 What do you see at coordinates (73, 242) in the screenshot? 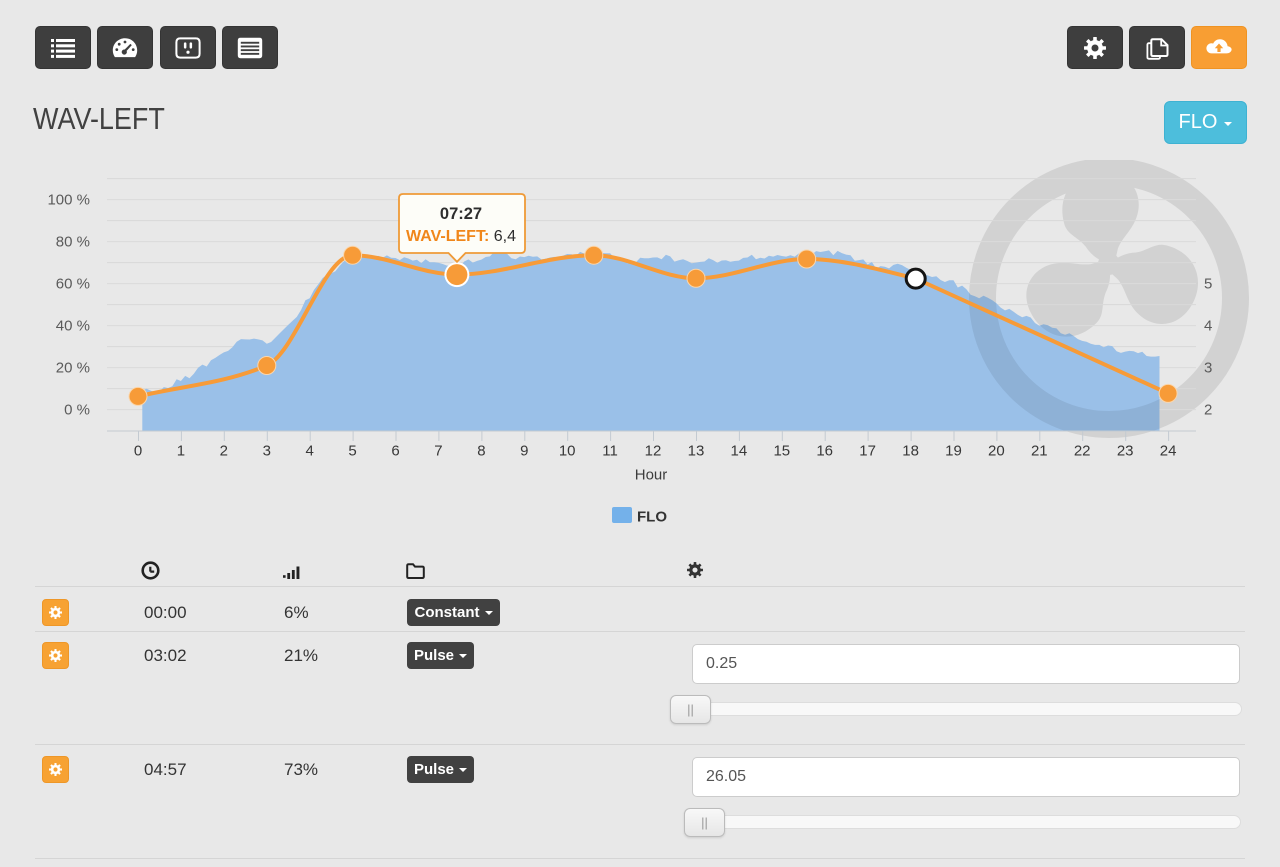
I see `svg-text: 80 %` at bounding box center [73, 242].